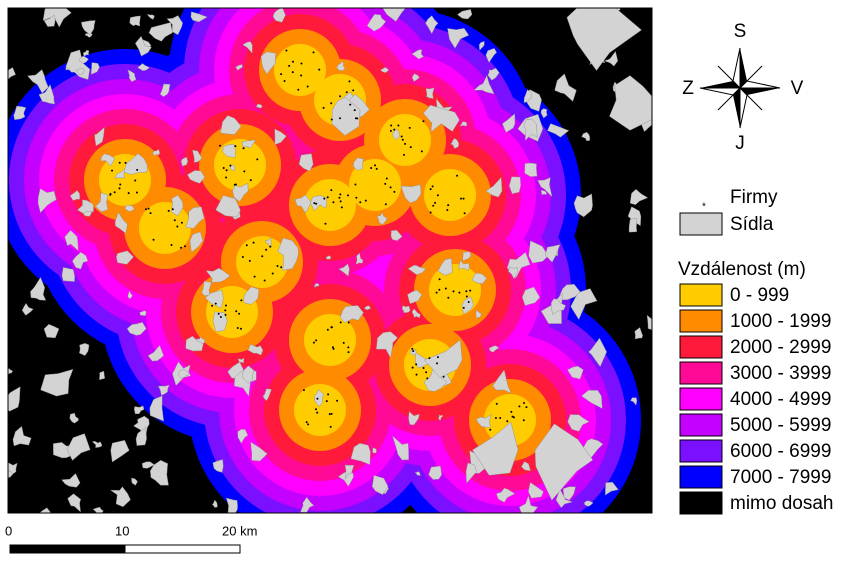 This screenshot has height=570, width=855. What do you see at coordinates (701, 373) in the screenshot?
I see `legend-swatch` at bounding box center [701, 373].